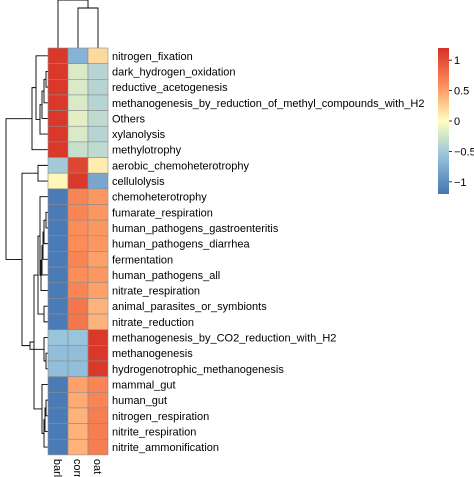 This screenshot has height=477, width=474. What do you see at coordinates (144, 385) in the screenshot?
I see `row-label: mammal_gut` at bounding box center [144, 385].